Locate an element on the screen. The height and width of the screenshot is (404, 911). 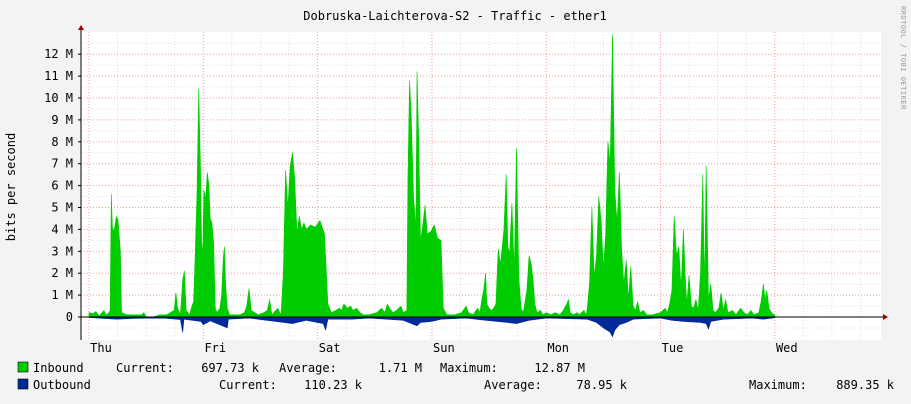
x-tick-label: Tue is located at coordinates (673, 348).